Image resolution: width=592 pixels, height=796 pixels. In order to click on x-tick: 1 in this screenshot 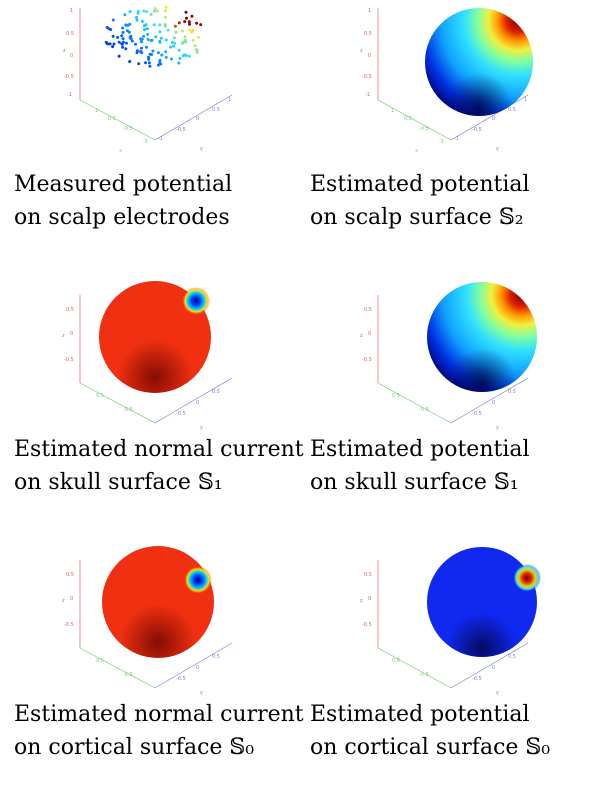, I will do `click(392, 111)`.